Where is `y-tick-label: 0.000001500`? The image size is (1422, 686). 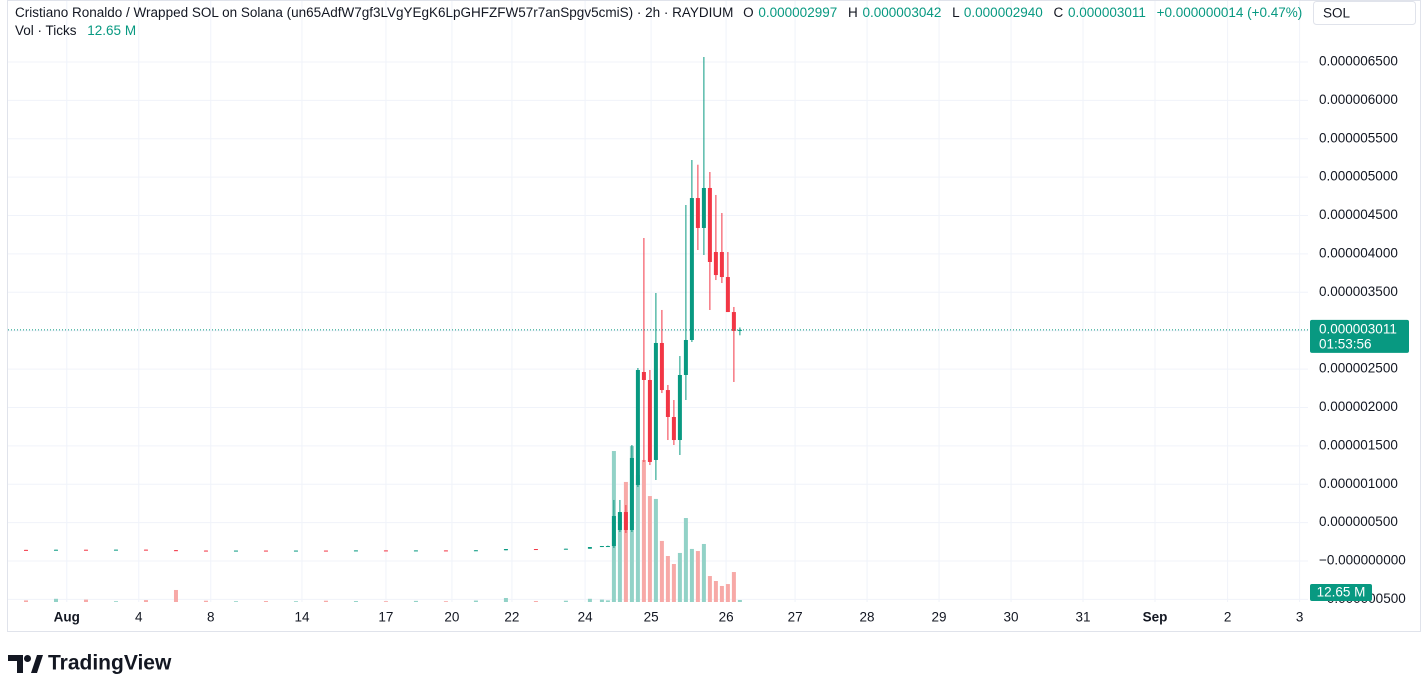
y-tick-label: 0.000001500 is located at coordinates (1358, 444).